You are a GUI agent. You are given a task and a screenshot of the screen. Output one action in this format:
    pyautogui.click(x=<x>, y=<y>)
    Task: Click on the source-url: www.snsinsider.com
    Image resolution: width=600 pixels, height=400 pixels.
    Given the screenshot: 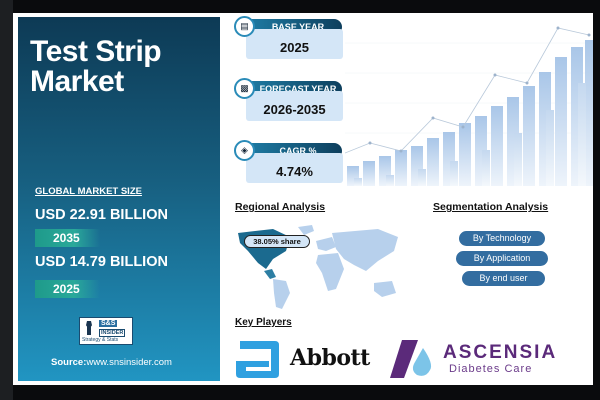 What is the action you would take?
    pyautogui.click(x=129, y=362)
    